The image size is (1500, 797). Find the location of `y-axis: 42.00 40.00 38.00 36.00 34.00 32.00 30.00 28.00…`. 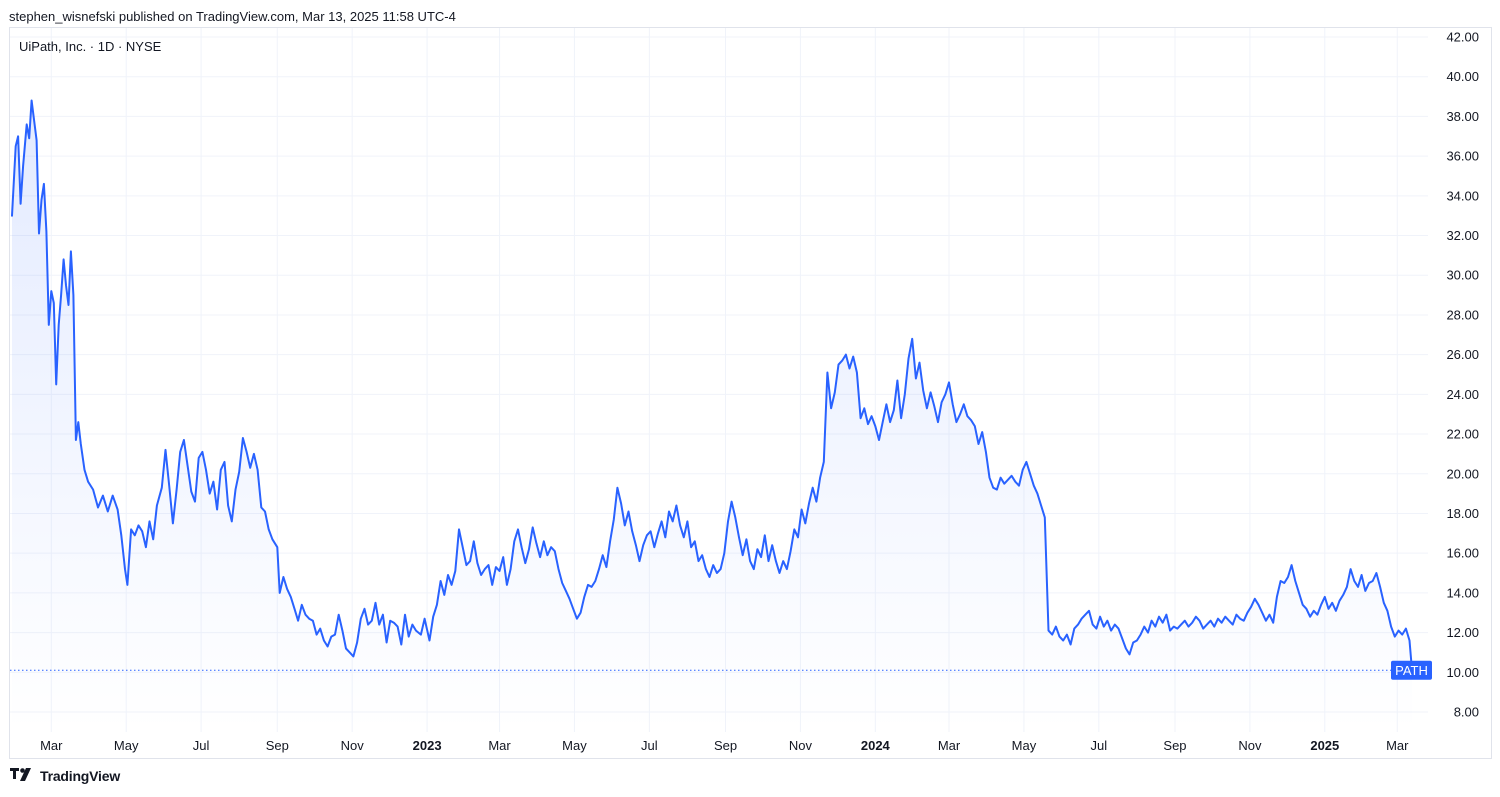

y-axis: 42.00 40.00 38.00 36.00 34.00 32.00 30.00 28.00… is located at coordinates (1462, 375).